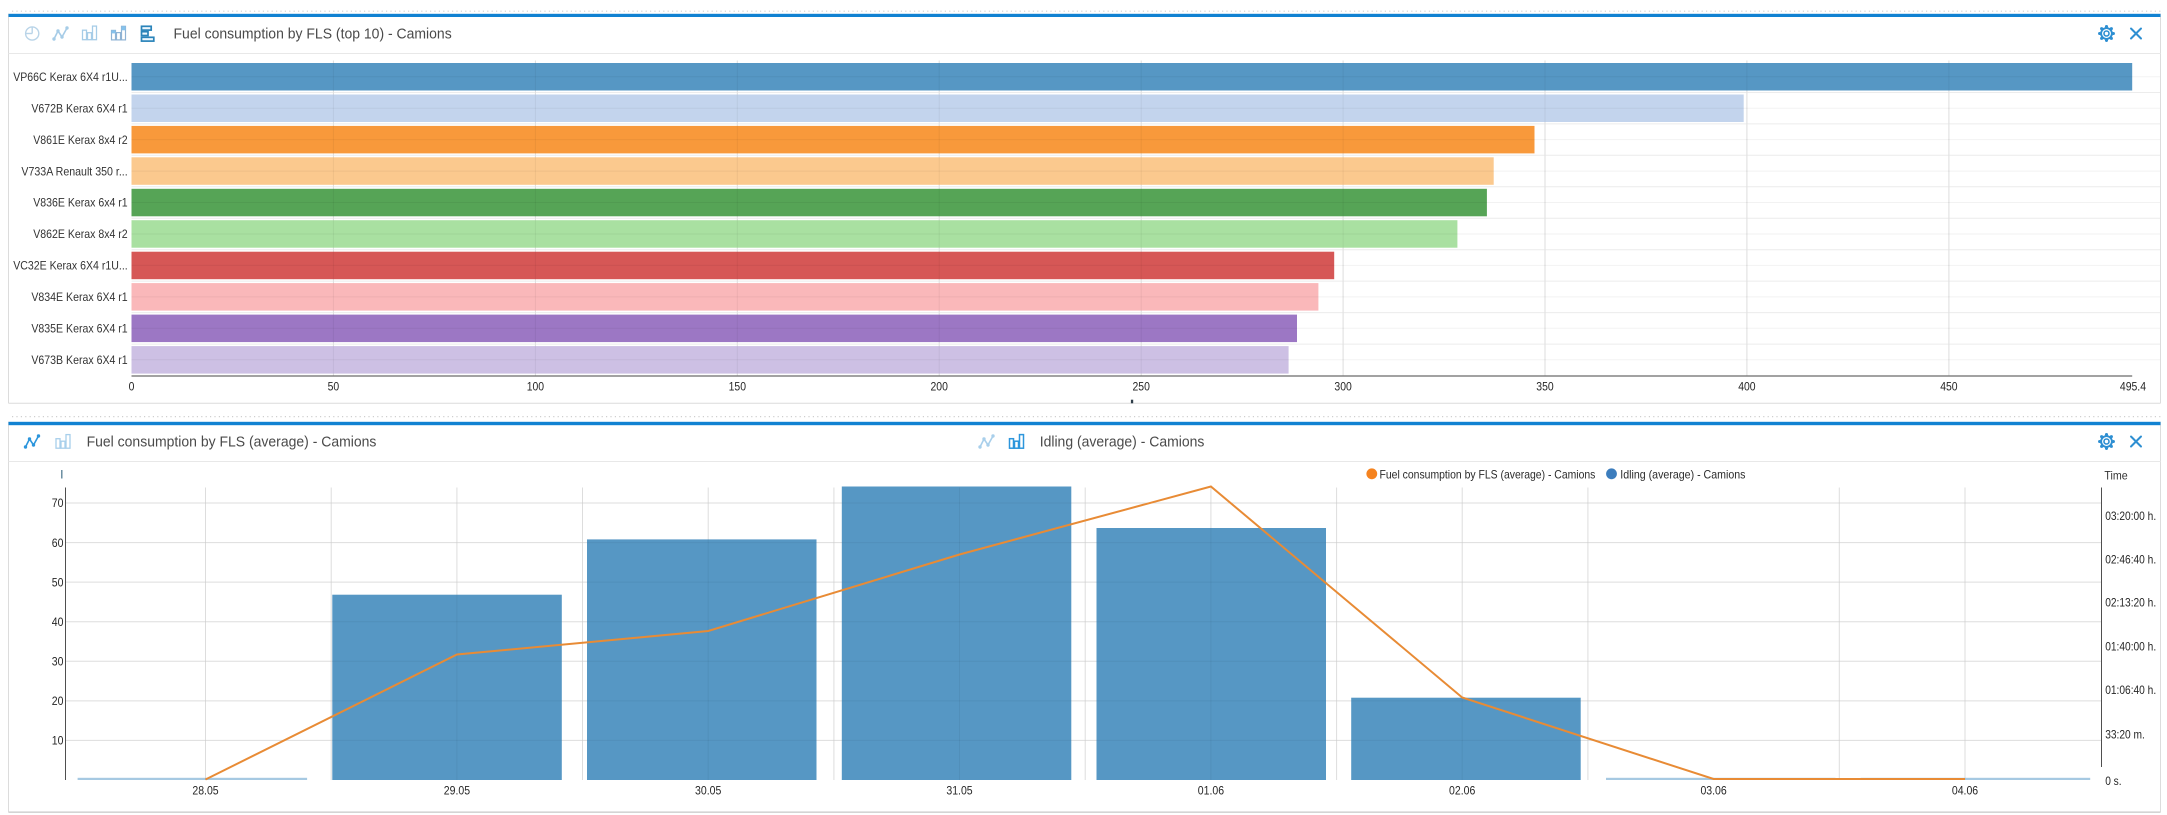 This screenshot has height=815, width=2167. What do you see at coordinates (79, 297) in the screenshot?
I see `svg-text: V834E Kerax 6X4 r1` at bounding box center [79, 297].